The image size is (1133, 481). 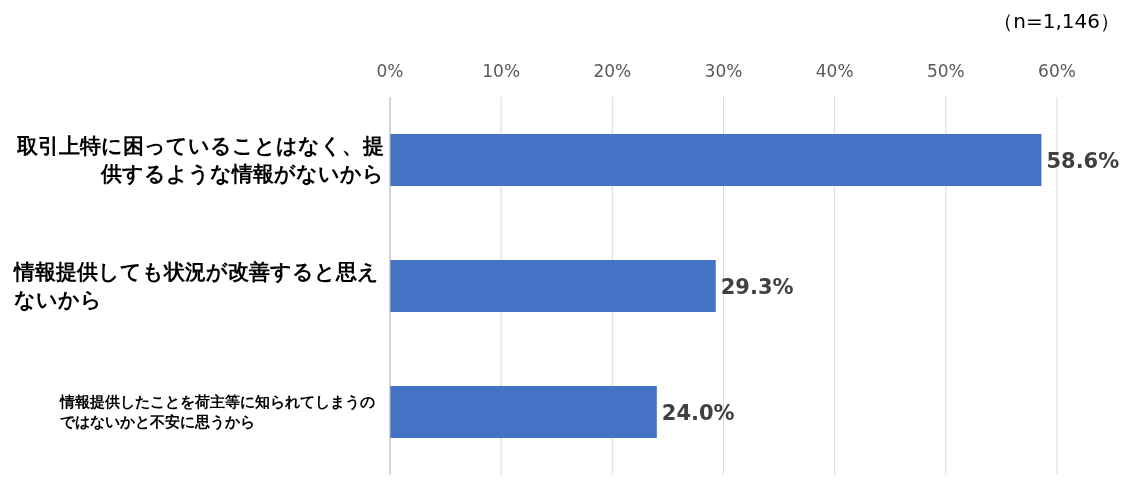 I want to click on x-tick-label: 20%, so click(x=612, y=71).